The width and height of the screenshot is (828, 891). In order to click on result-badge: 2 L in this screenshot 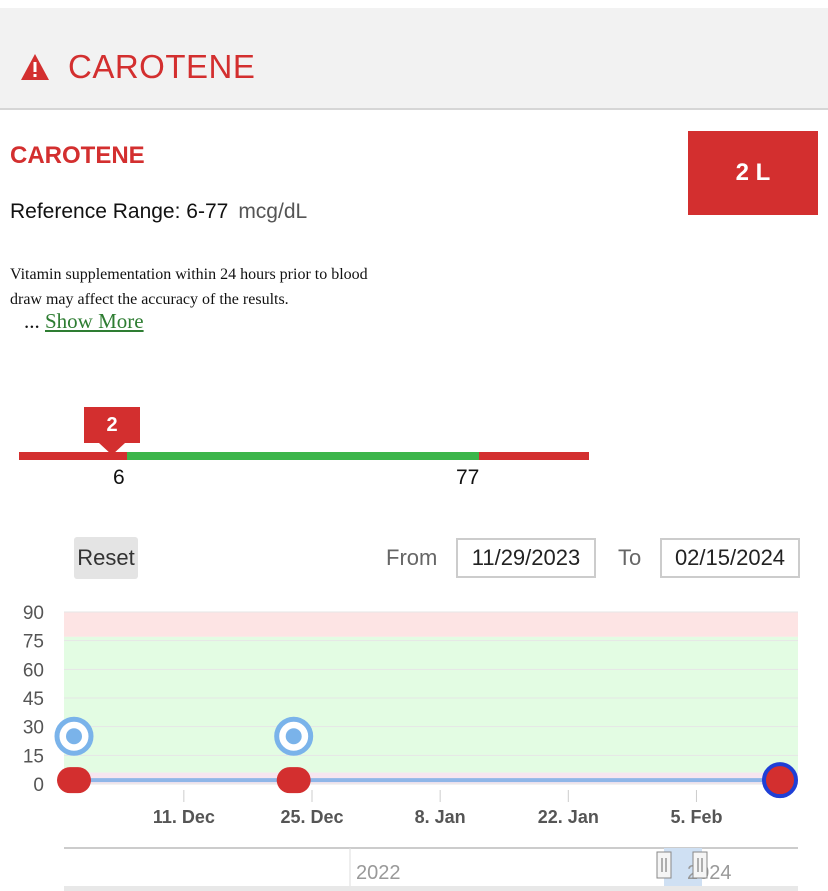, I will do `click(753, 173)`.